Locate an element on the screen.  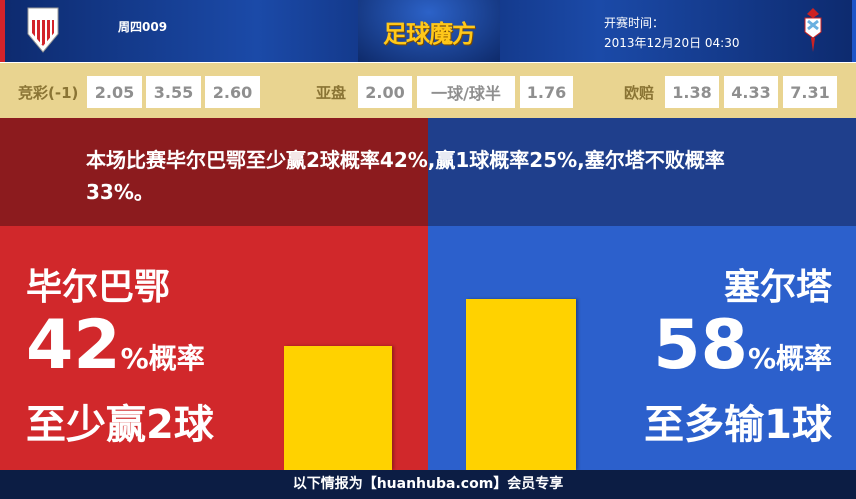
home-team-name: 毕尔巴鄂 is located at coordinates (98, 287).